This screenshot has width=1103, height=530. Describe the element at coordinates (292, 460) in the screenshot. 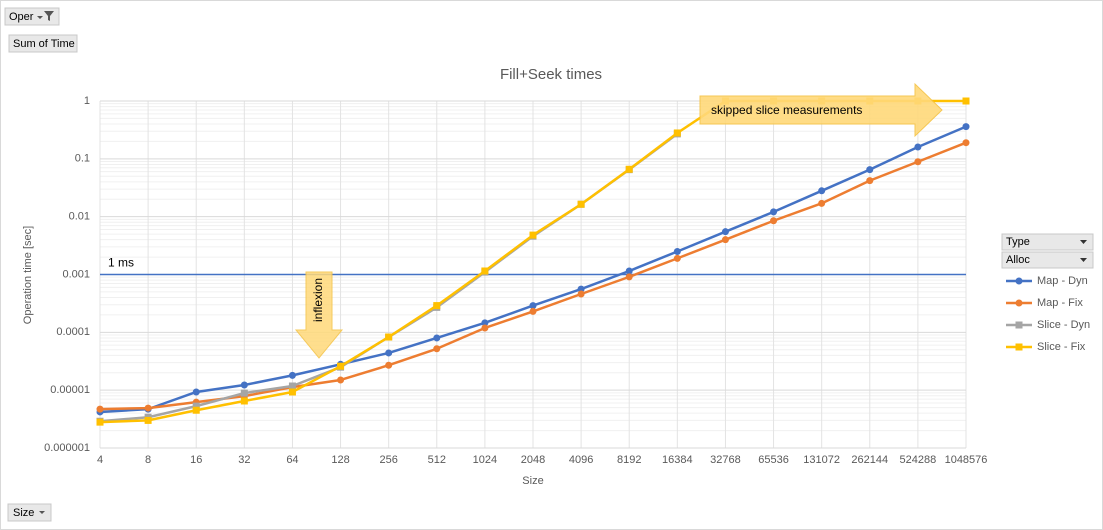

I see `x-tick-label: 64` at that location.